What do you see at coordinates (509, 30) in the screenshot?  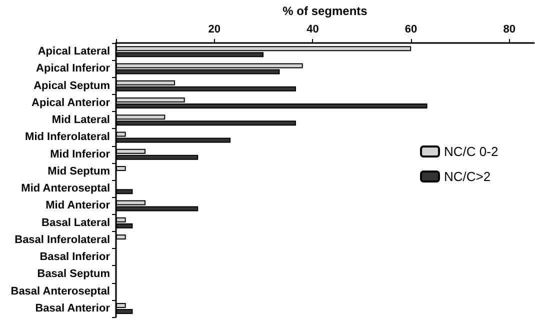 I see `x-tick-label: 80` at bounding box center [509, 30].